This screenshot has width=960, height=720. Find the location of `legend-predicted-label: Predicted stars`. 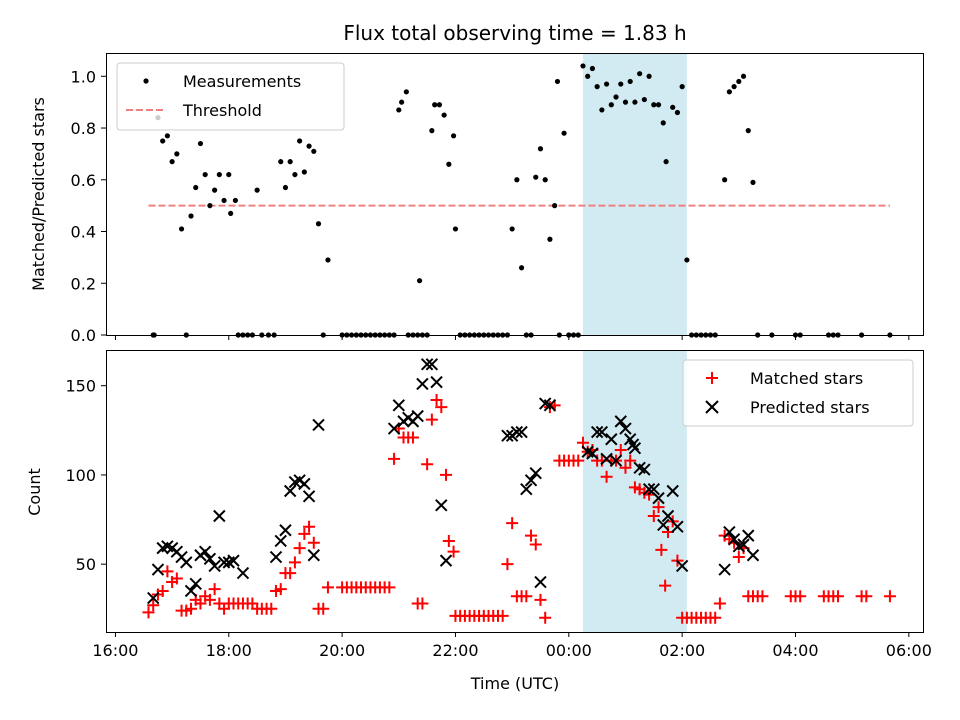

legend-predicted-label: Predicted stars is located at coordinates (810, 407).